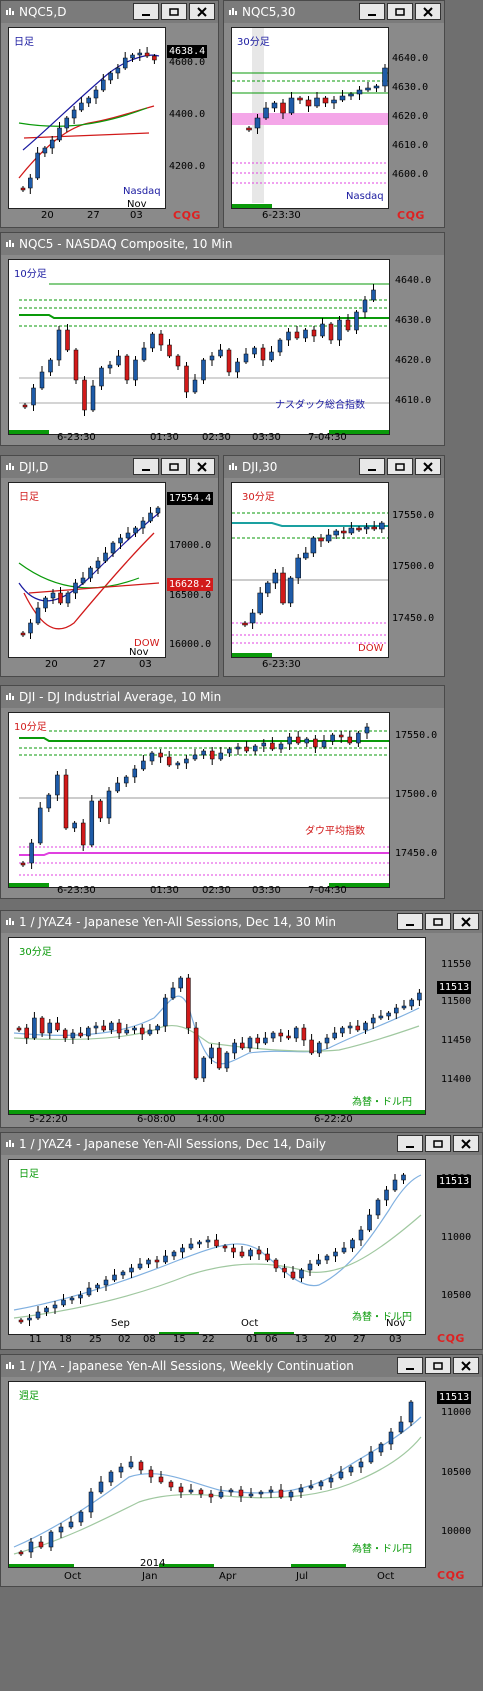  Describe the element at coordinates (120, 697) in the screenshot. I see `window-title: DJI - DJ Industrial Average, 10 Min` at that location.